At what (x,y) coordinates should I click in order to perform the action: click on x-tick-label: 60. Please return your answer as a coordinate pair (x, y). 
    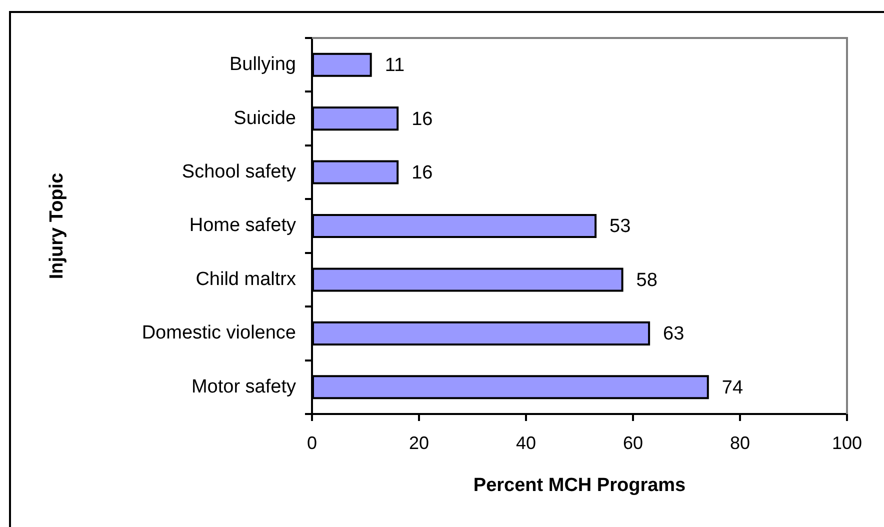
    Looking at the image, I should click on (633, 442).